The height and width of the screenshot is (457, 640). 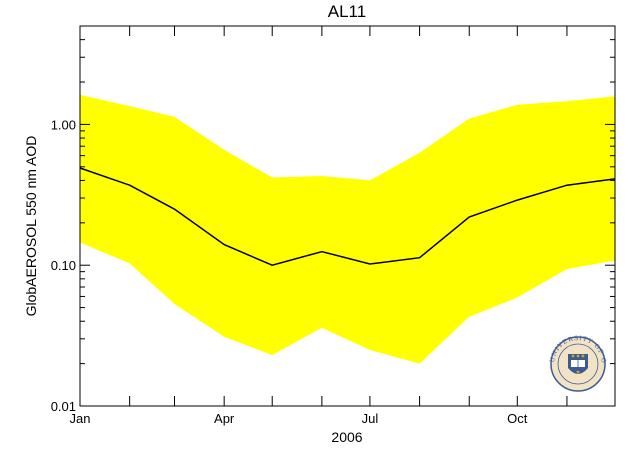 I want to click on y-tick-label: 1.00, so click(x=63, y=124).